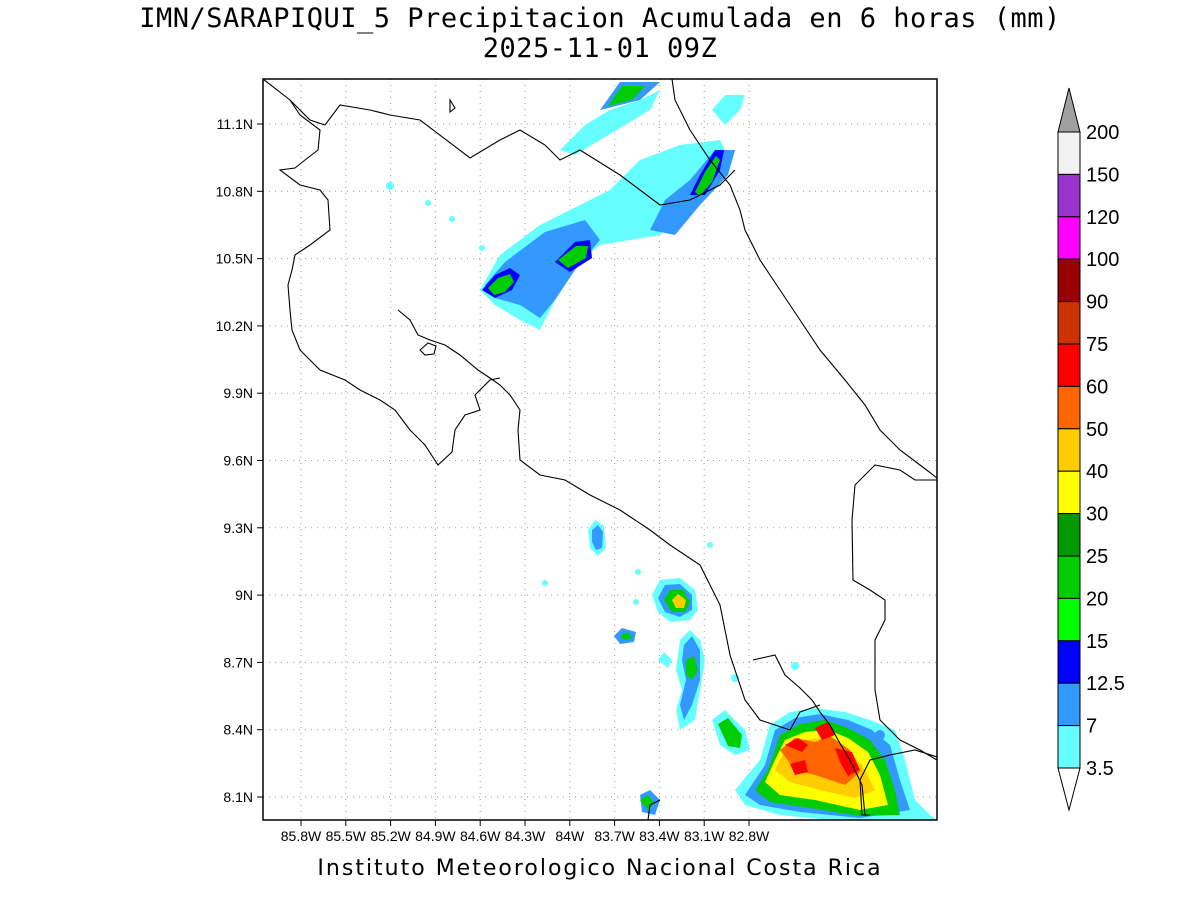 The image size is (1200, 900). Describe the element at coordinates (1097, 515) in the screenshot. I see `colorbar-label: 30` at that location.